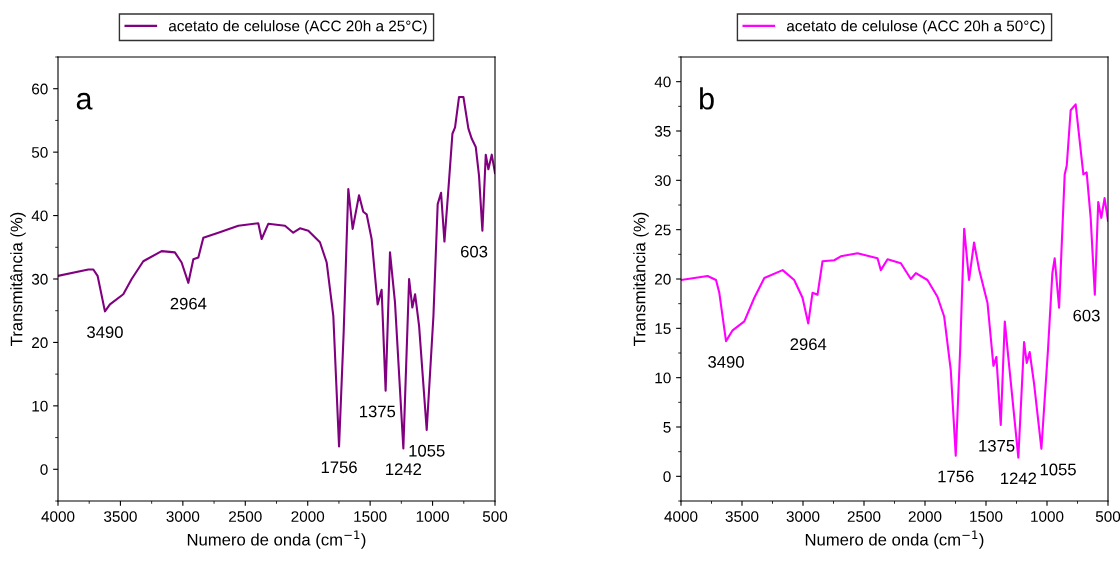  Describe the element at coordinates (667, 427) in the screenshot. I see `y-tick-label: 5` at that location.